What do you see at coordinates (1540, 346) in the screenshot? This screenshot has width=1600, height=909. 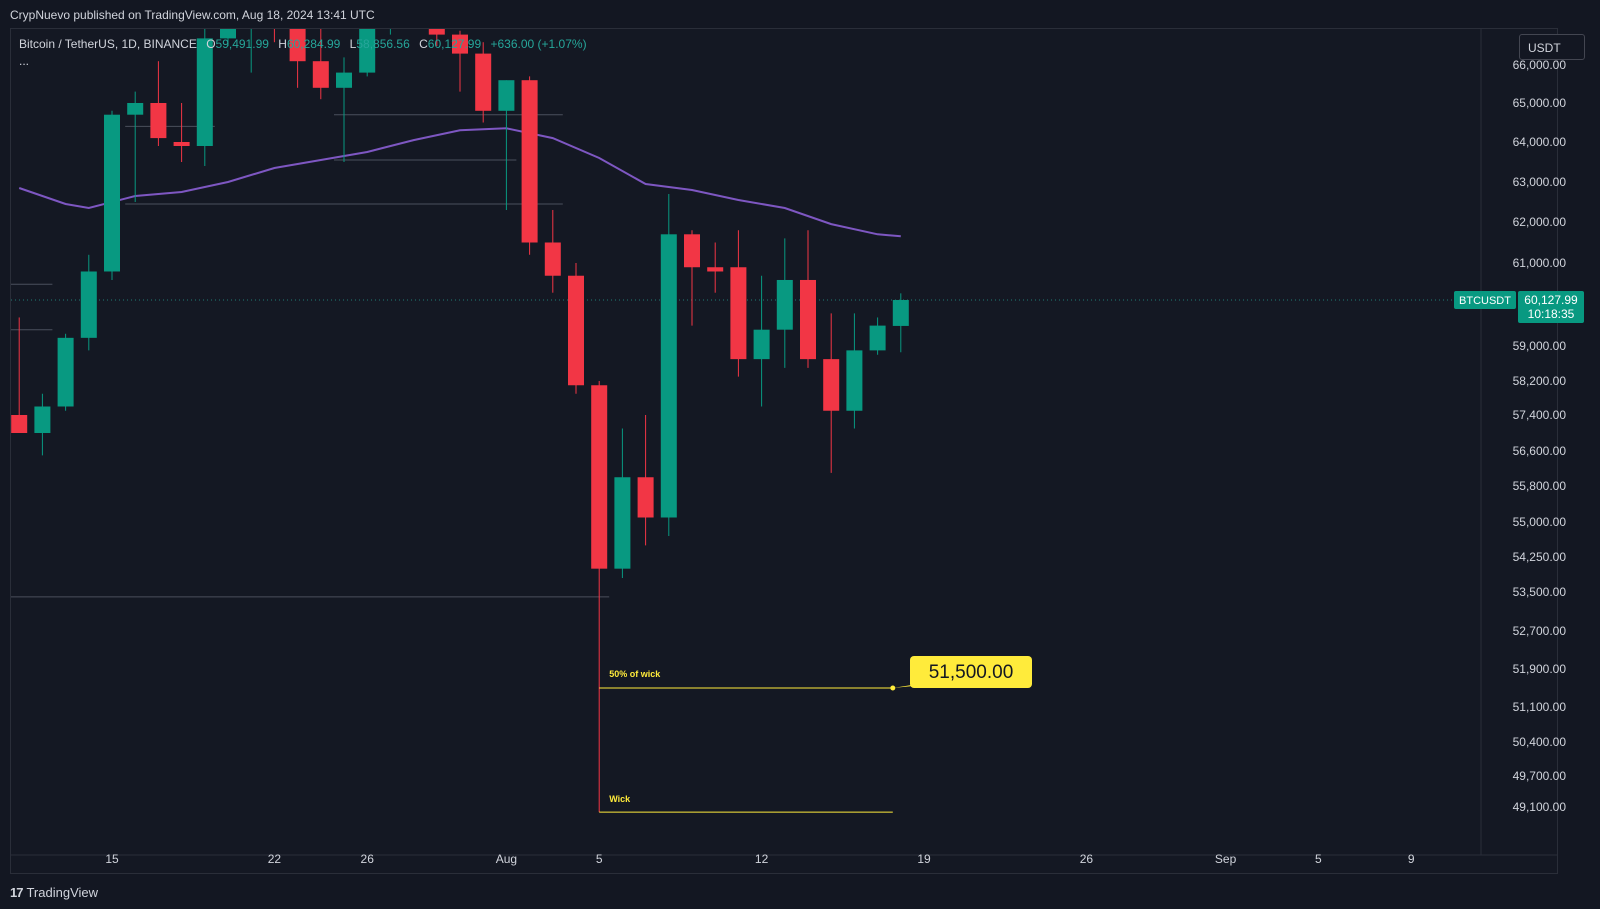 I see `y-tick-label: 59,000.00` at bounding box center [1540, 346].